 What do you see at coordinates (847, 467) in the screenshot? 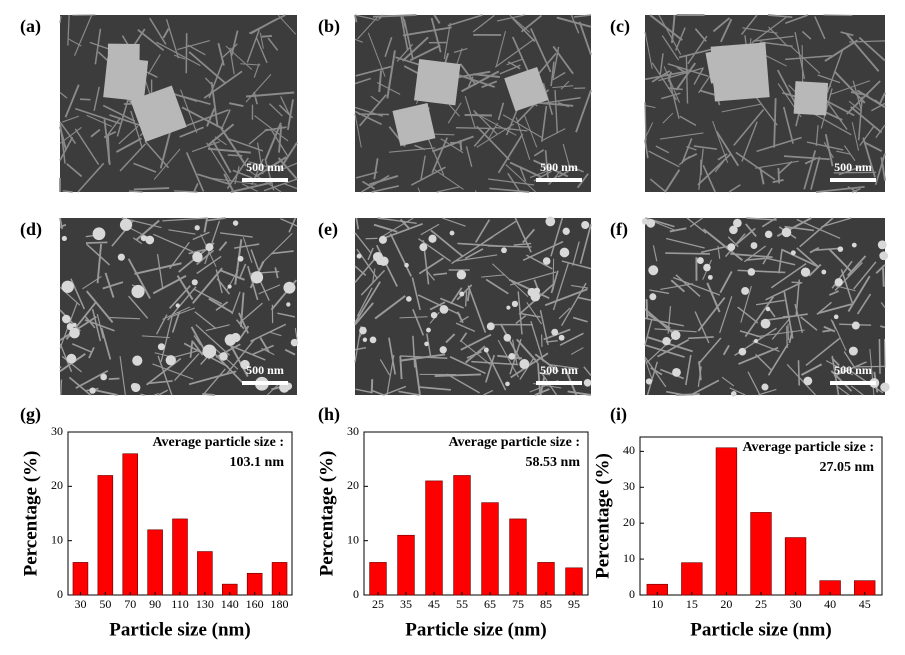
I see `annotation: 27.05 nm` at bounding box center [847, 467].